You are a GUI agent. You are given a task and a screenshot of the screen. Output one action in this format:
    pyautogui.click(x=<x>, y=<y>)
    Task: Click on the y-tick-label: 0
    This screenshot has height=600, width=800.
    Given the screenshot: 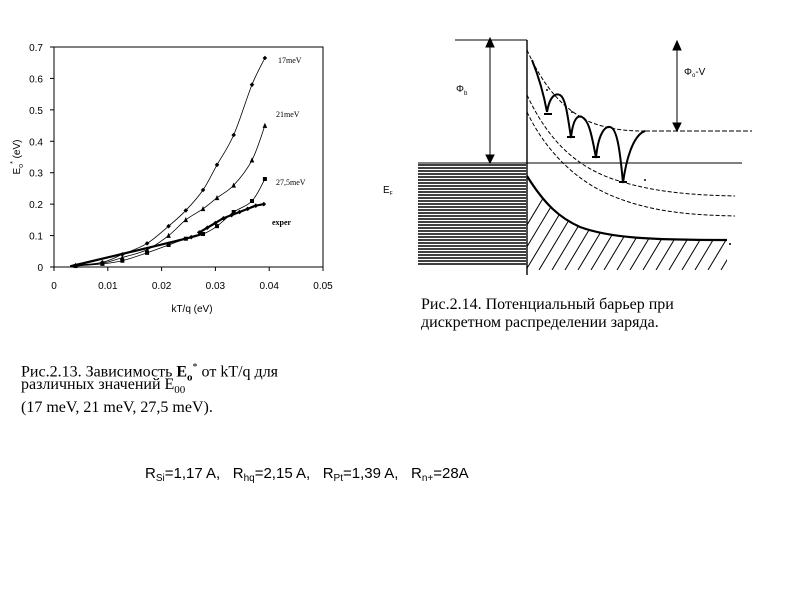 What is the action you would take?
    pyautogui.click(x=40, y=268)
    